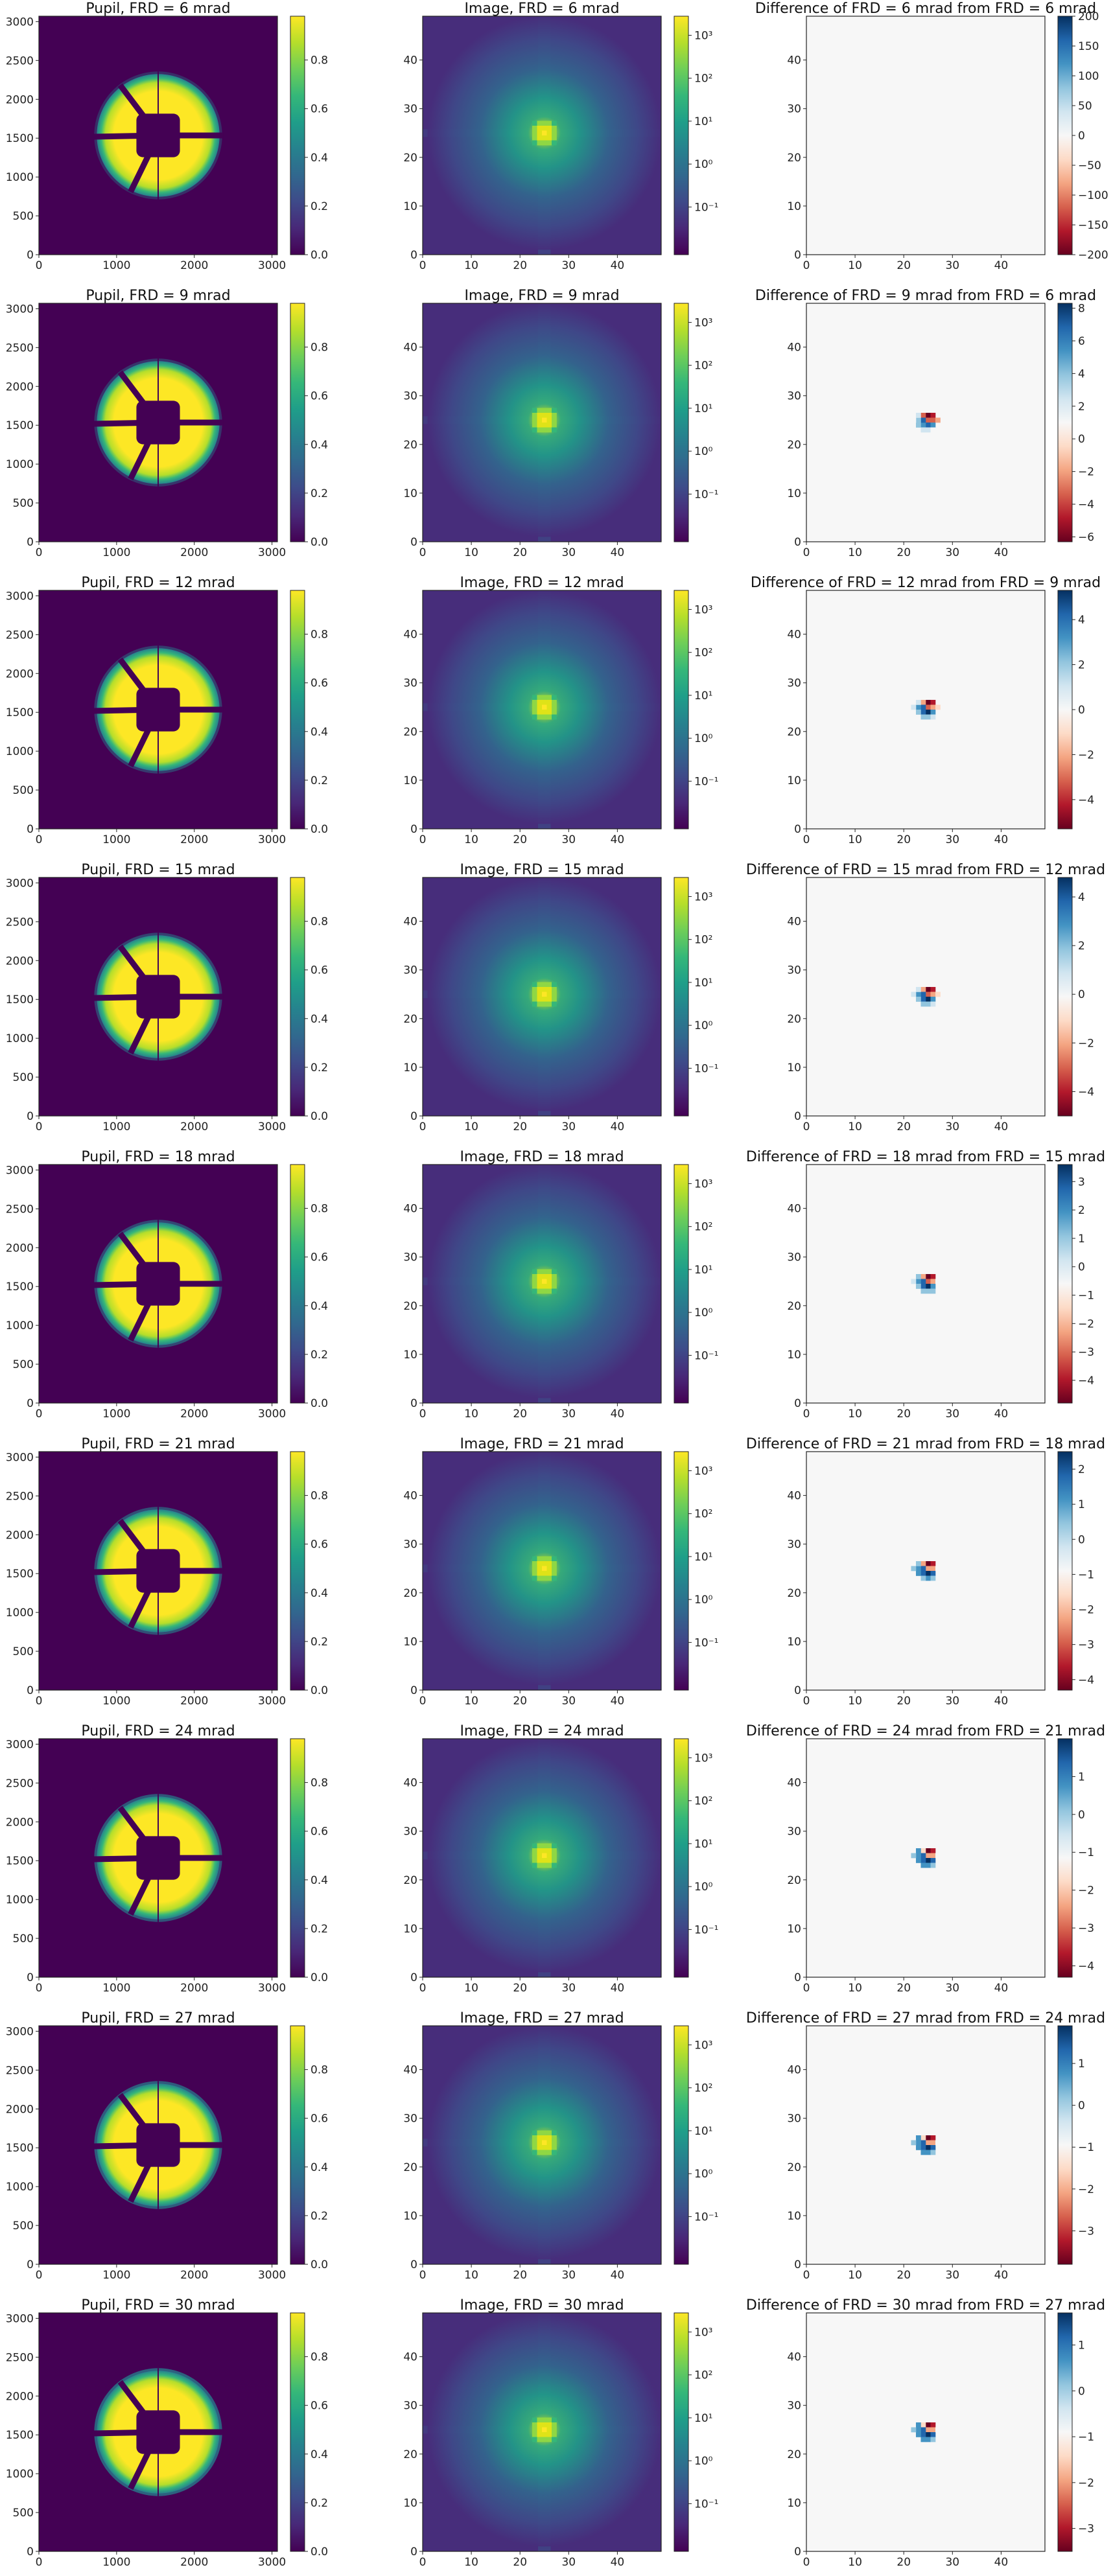 Image resolution: width=1113 pixels, height=2576 pixels. Describe the element at coordinates (20, 2149) in the screenshot. I see `y-tick-label: 1500` at that location.